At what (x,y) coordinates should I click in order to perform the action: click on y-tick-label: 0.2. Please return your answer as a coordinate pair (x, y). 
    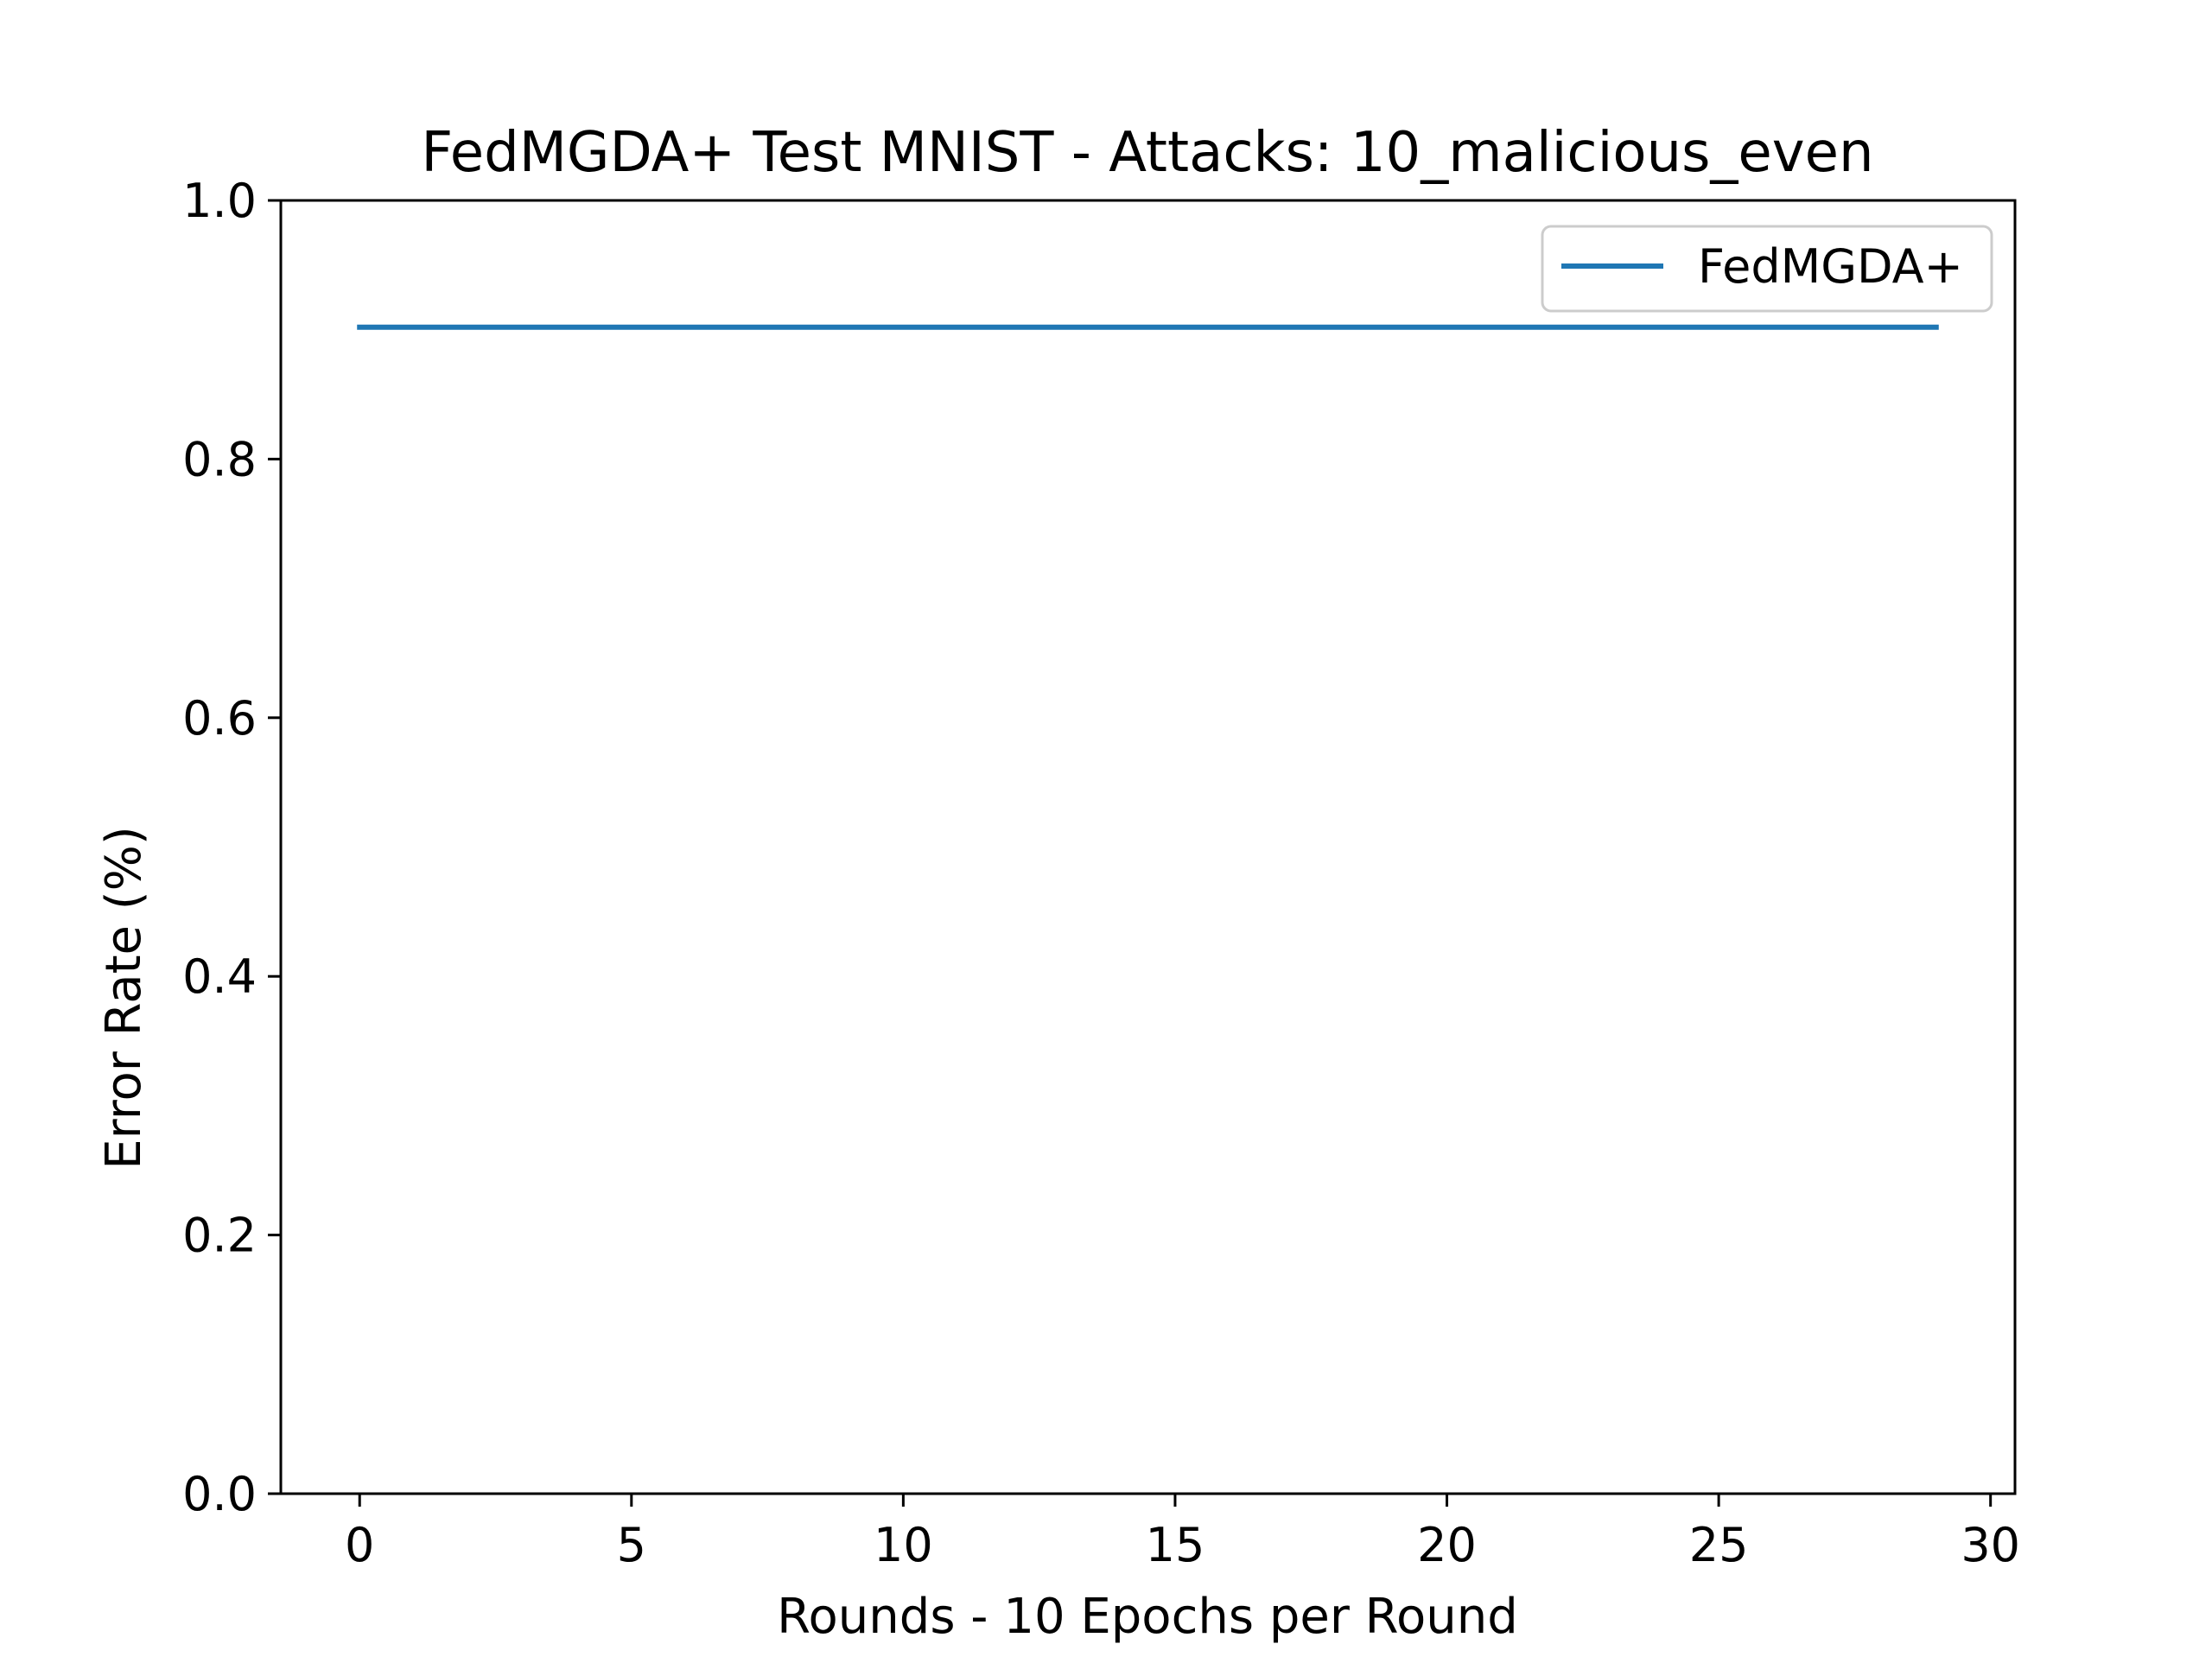
    Looking at the image, I should click on (219, 1236).